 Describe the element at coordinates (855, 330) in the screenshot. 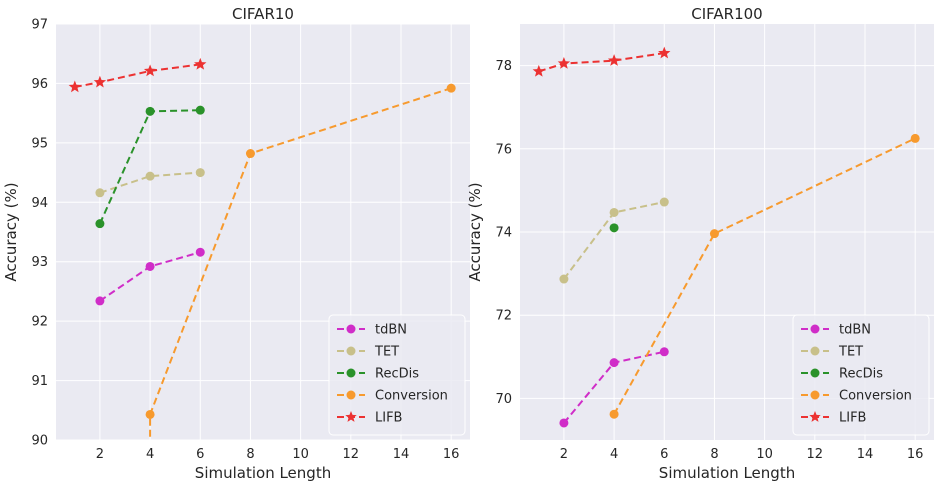

I see `legend-label: tdBN` at that location.